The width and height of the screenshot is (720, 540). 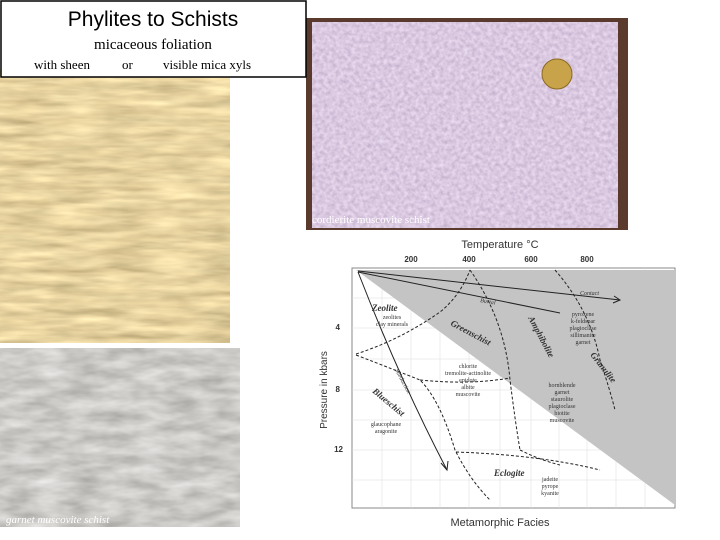 I want to click on photo-caption: garnet muscovite schist, so click(x=58, y=520).